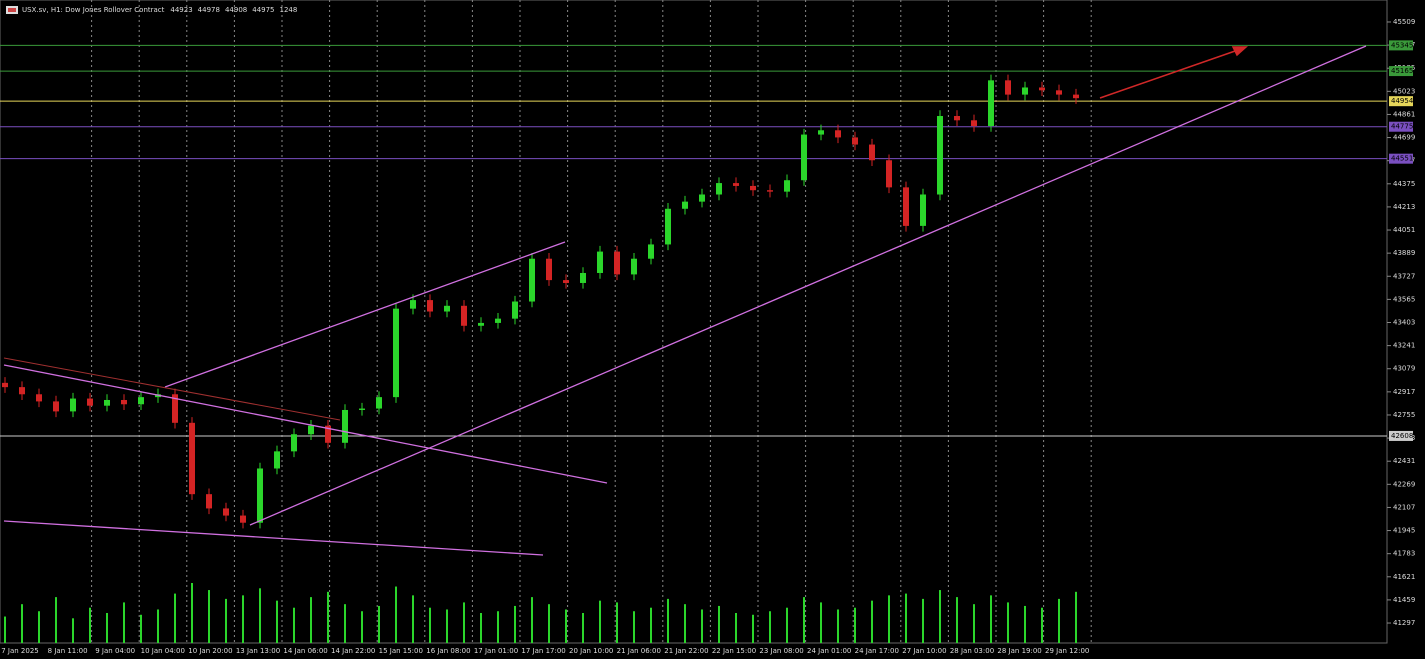 This screenshot has width=1425, height=659. What do you see at coordinates (1404, 507) in the screenshot?
I see `y-tick-label: 42107` at bounding box center [1404, 507].